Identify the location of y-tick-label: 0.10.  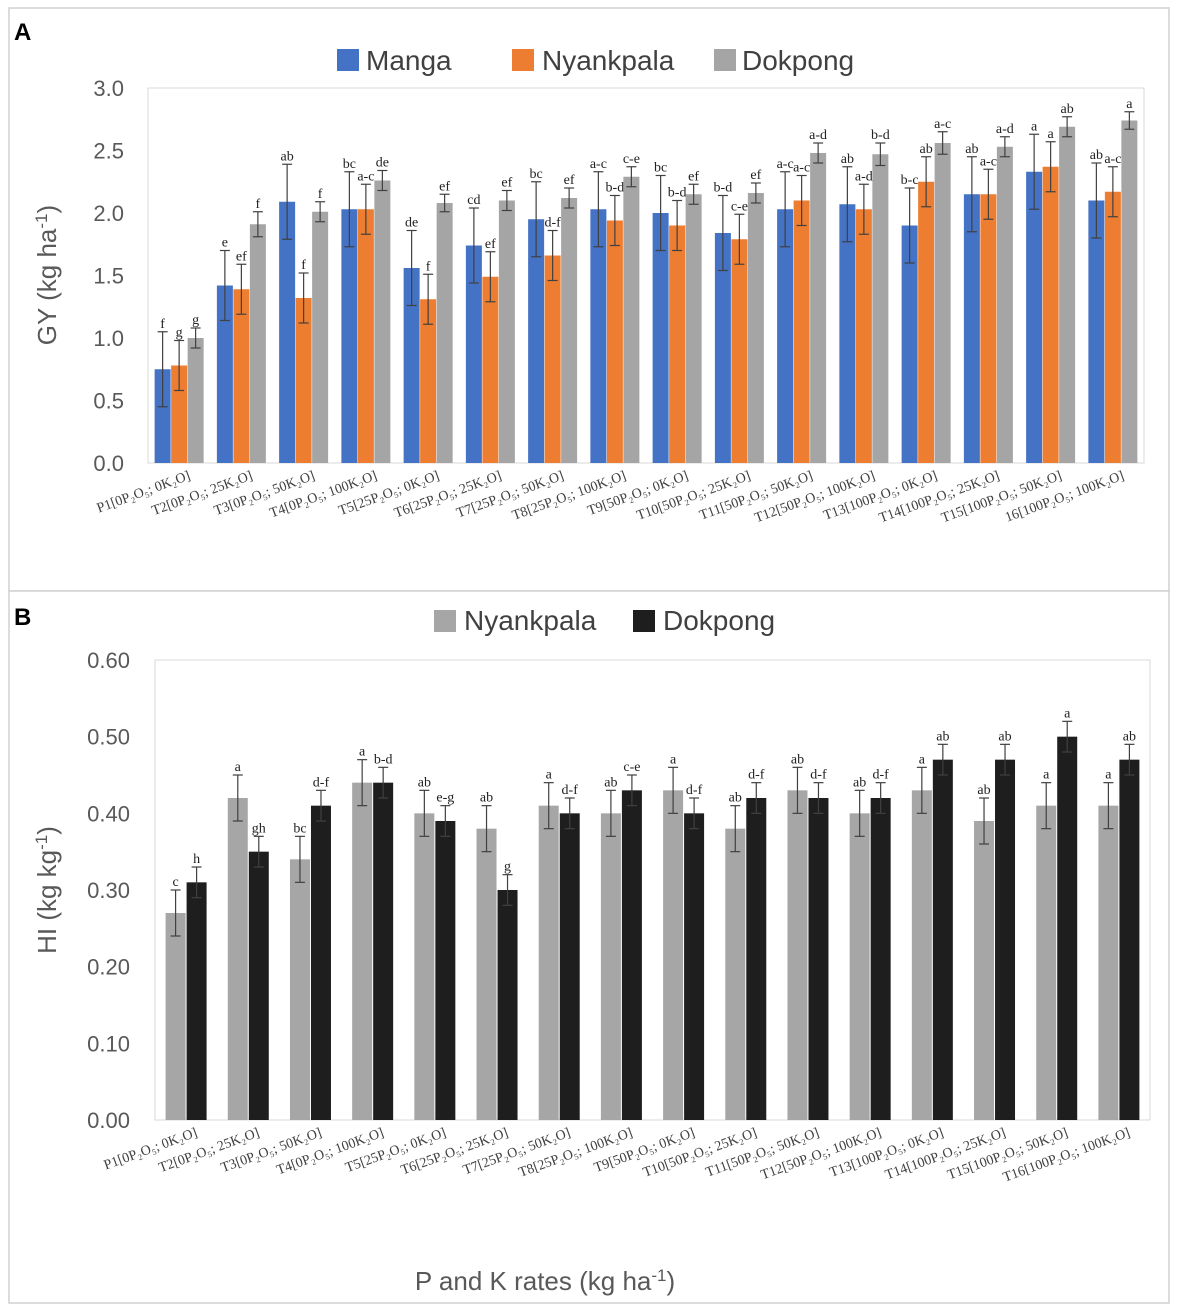
(108, 1043).